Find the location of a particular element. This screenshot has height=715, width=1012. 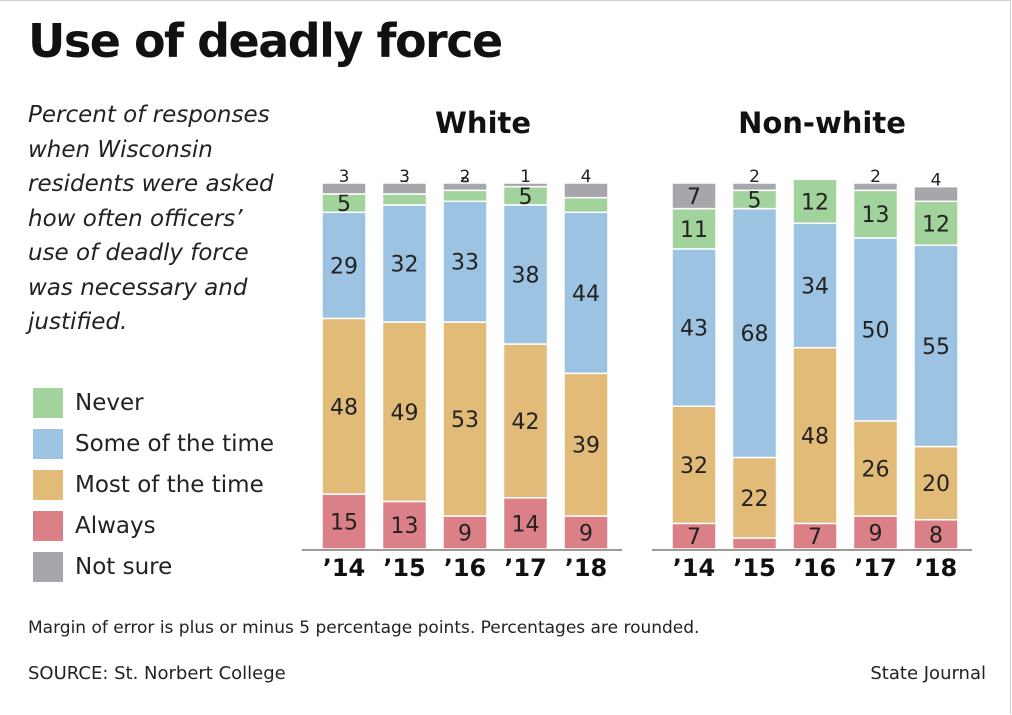

non-white-tick-label-2: ’15 is located at coordinates (754, 568).